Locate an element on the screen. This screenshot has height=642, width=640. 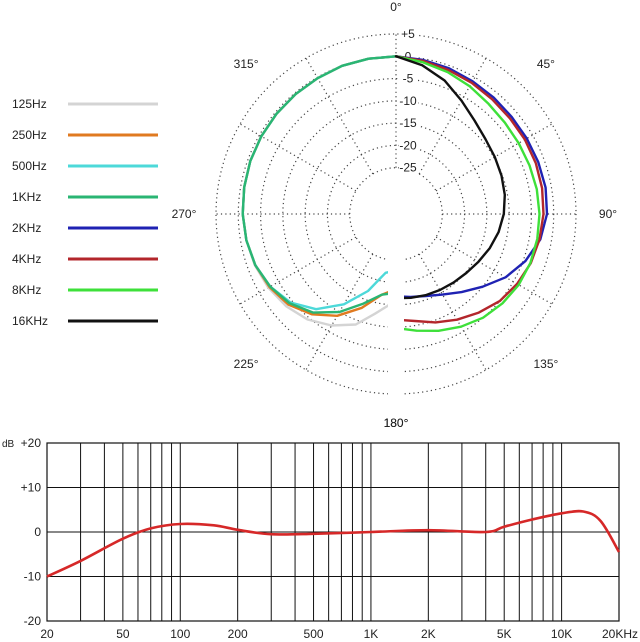
freq-x-tick-label: 200 is located at coordinates (238, 634).